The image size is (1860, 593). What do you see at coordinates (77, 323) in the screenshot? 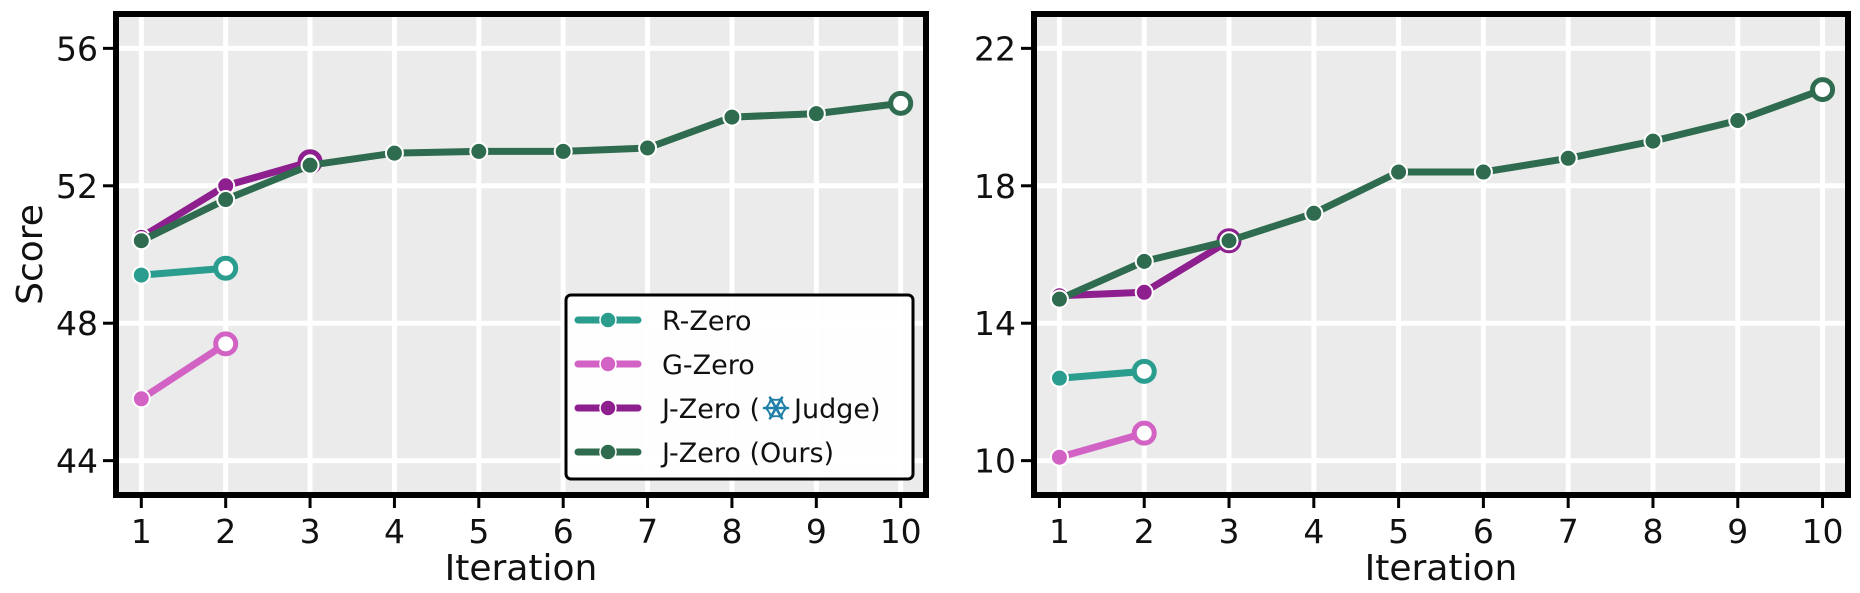
I see `y-tick-label: 48` at bounding box center [77, 323].